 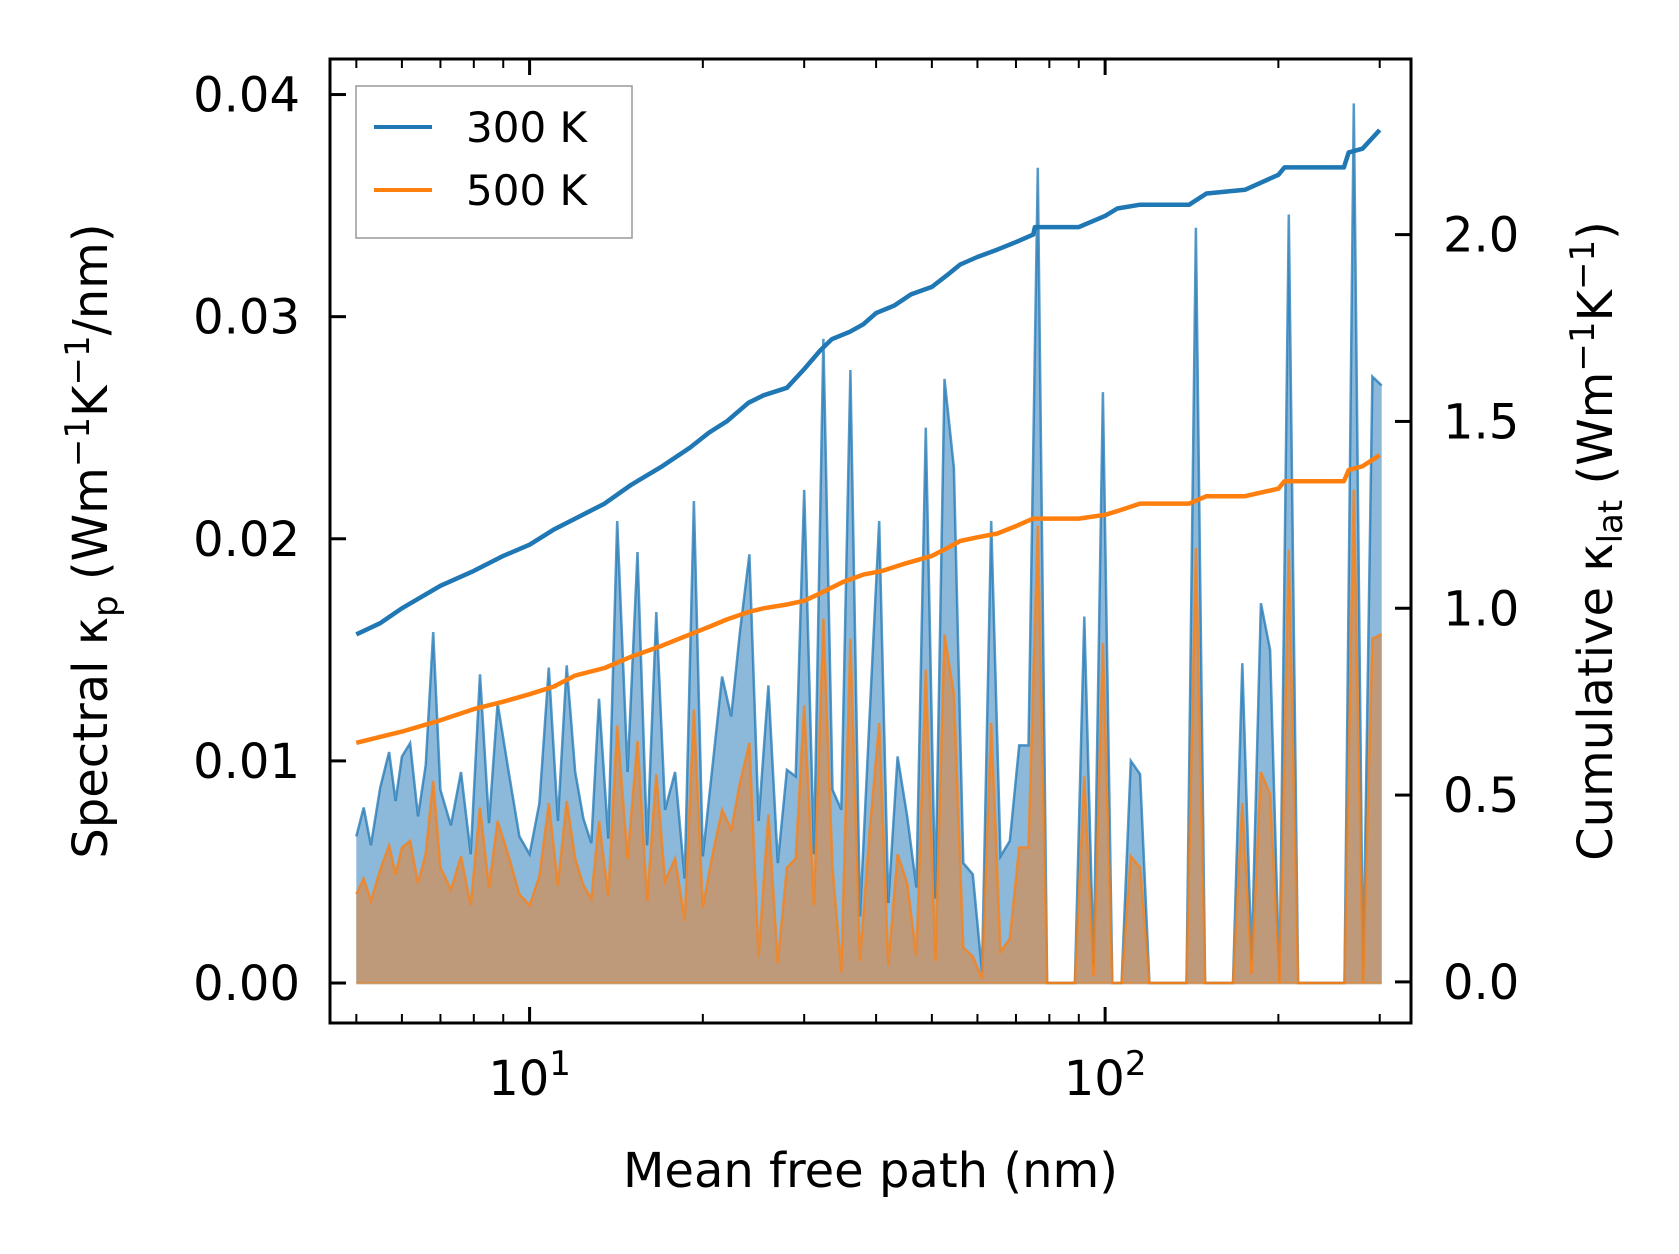 I want to click on x-tick-label: 10², so click(x=1105, y=1075).